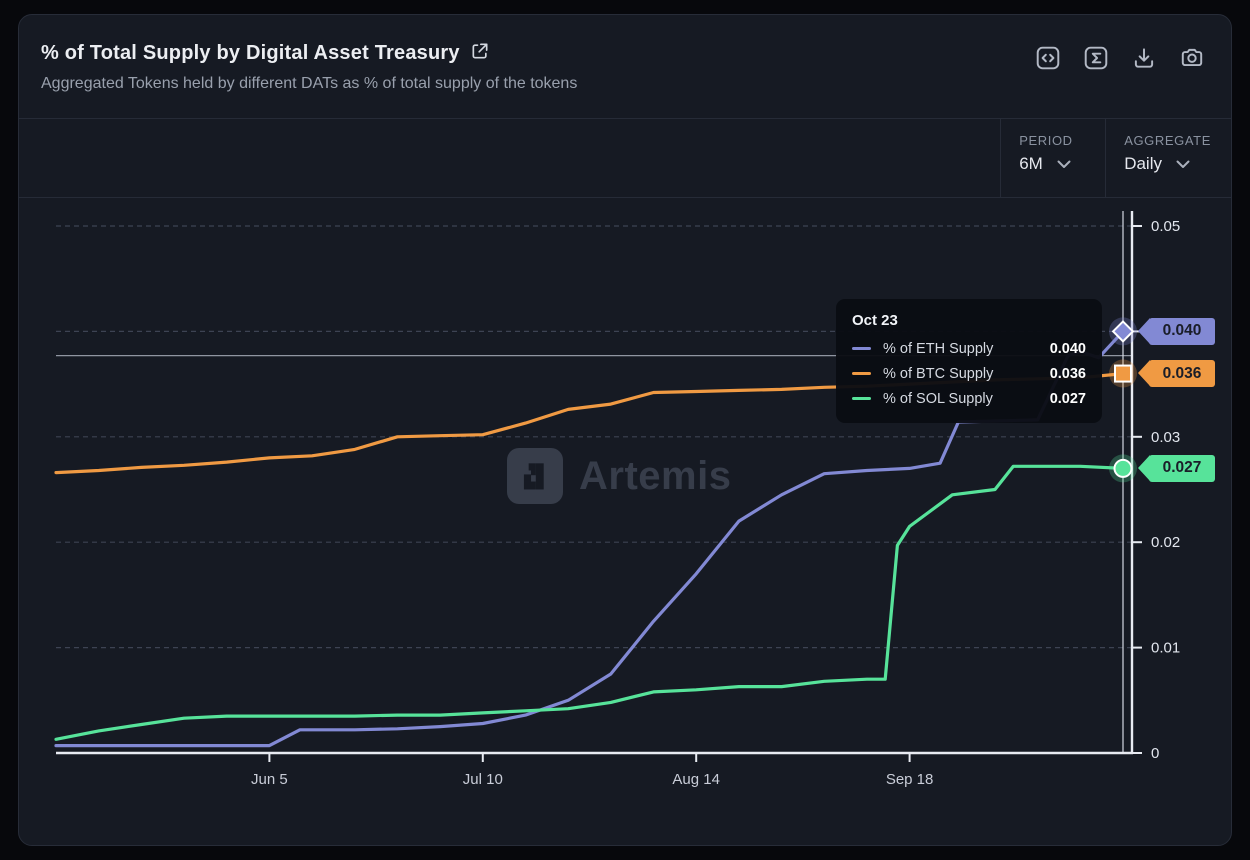 The height and width of the screenshot is (860, 1250). What do you see at coordinates (1165, 648) in the screenshot?
I see `y-tick-label: 0.01` at bounding box center [1165, 648].